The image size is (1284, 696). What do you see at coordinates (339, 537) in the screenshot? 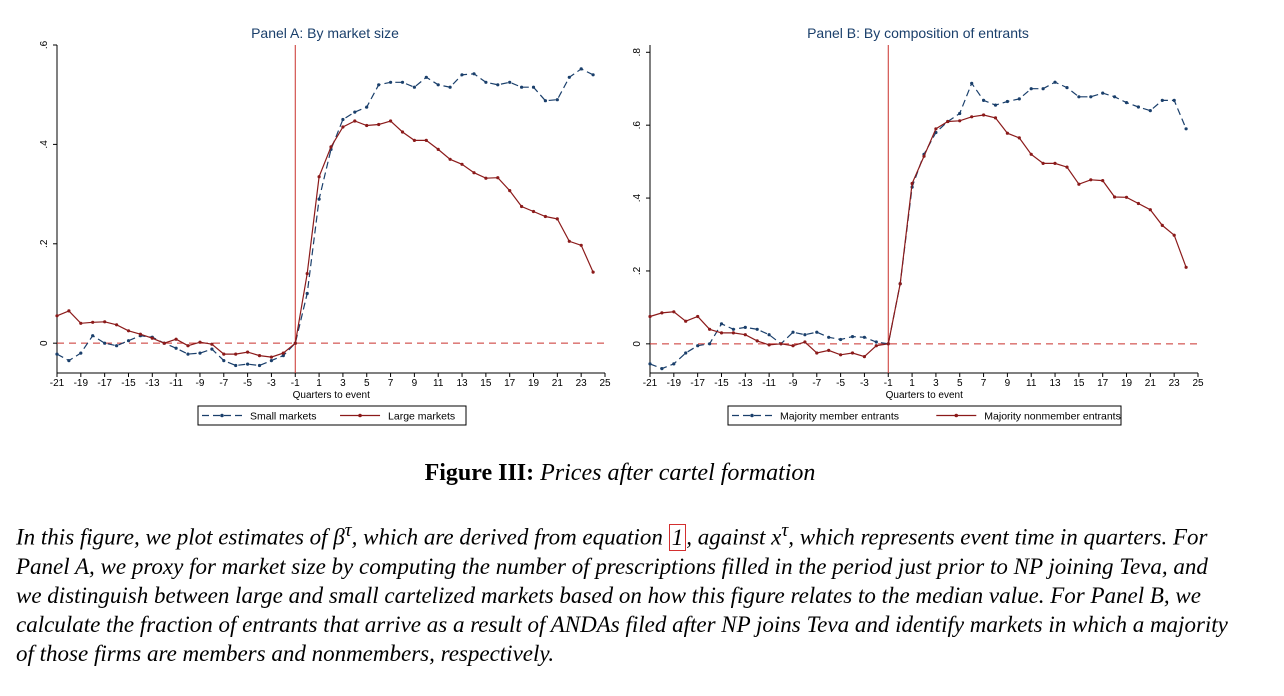
I see `beta-symbol: β` at bounding box center [339, 537].